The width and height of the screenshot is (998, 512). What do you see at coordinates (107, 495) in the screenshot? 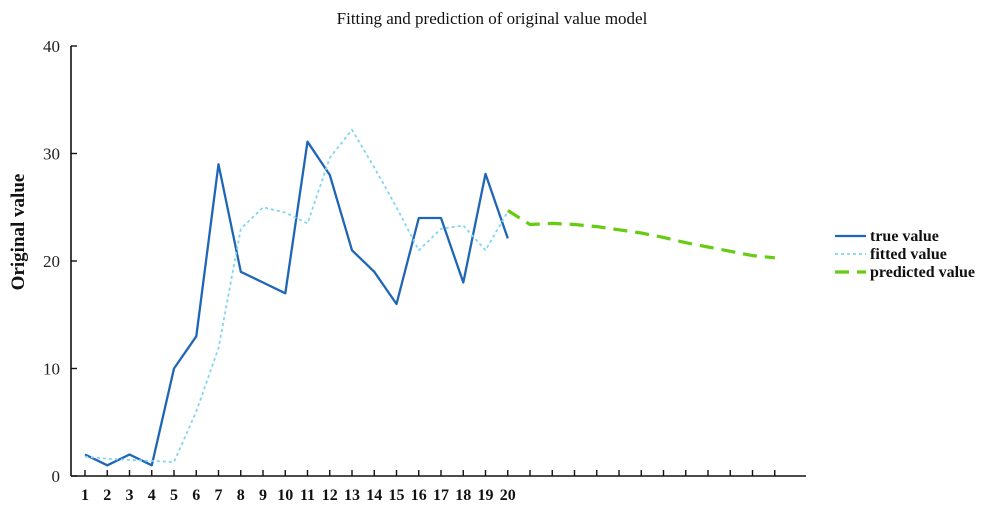
I see `x-tick-label: 2` at bounding box center [107, 495].